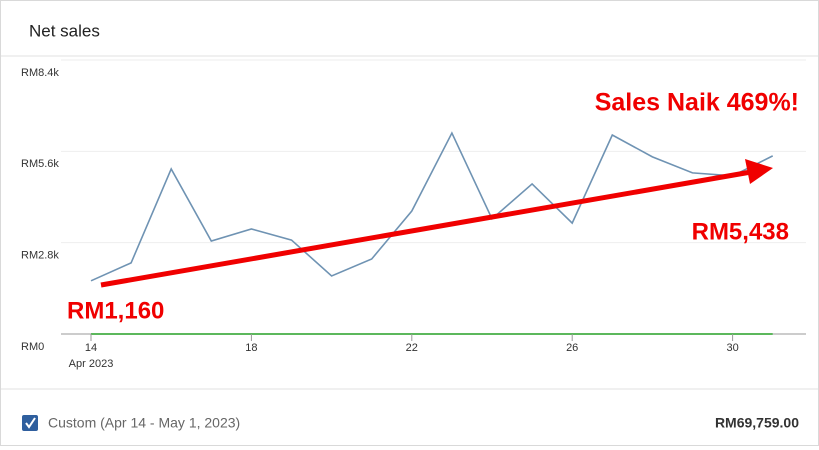  What do you see at coordinates (757, 423) in the screenshot?
I see `total: RM69,759.00` at bounding box center [757, 423].